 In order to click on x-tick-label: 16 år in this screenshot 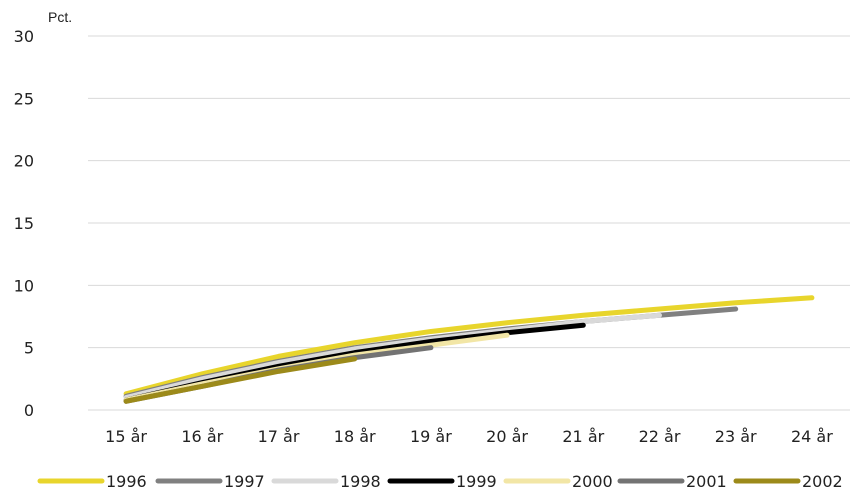, I will do `click(202, 436)`.